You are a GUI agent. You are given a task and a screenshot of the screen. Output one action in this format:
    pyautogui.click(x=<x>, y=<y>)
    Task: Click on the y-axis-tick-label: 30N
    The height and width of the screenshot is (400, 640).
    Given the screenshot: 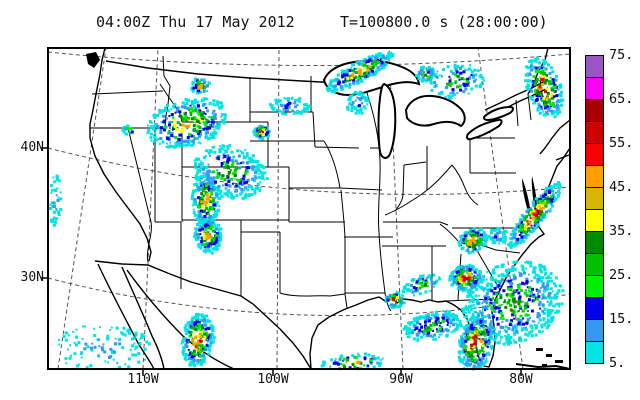 What is the action you would take?
    pyautogui.click(x=32, y=277)
    